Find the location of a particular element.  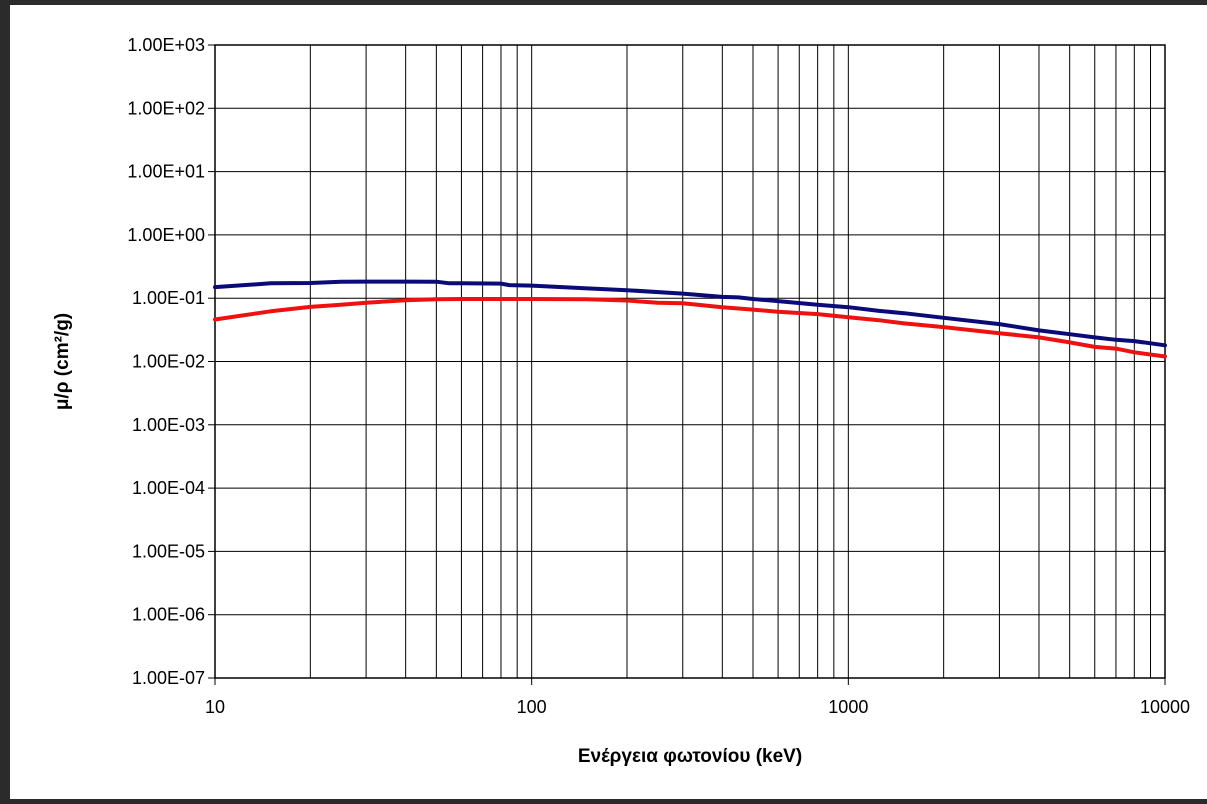

y-tick-label: 1.00E-01 is located at coordinates (168, 298).